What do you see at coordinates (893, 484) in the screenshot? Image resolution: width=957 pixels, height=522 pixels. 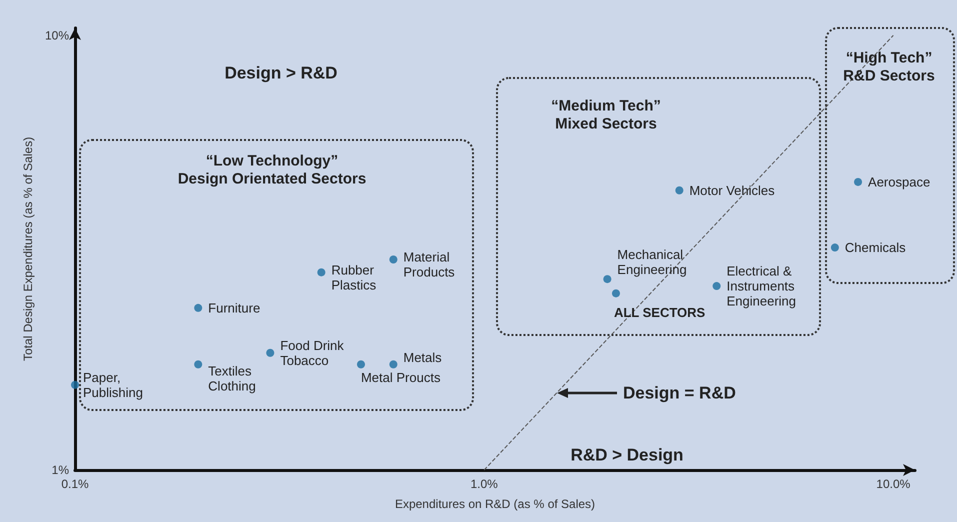 I see `x-tick-label: 10.0%` at bounding box center [893, 484].